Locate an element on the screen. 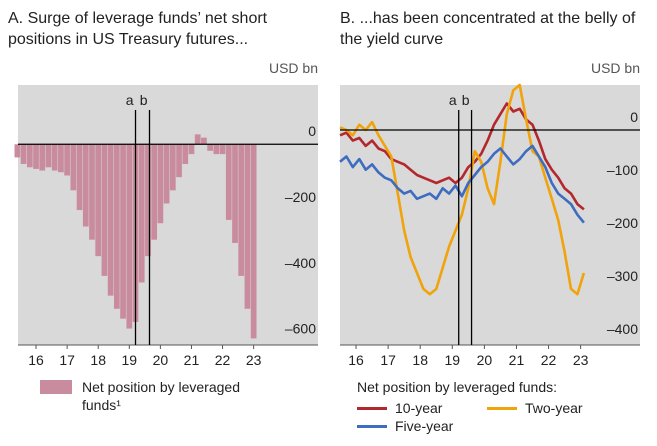  legend-title: Net position by leveraged funds: is located at coordinates (457, 387).